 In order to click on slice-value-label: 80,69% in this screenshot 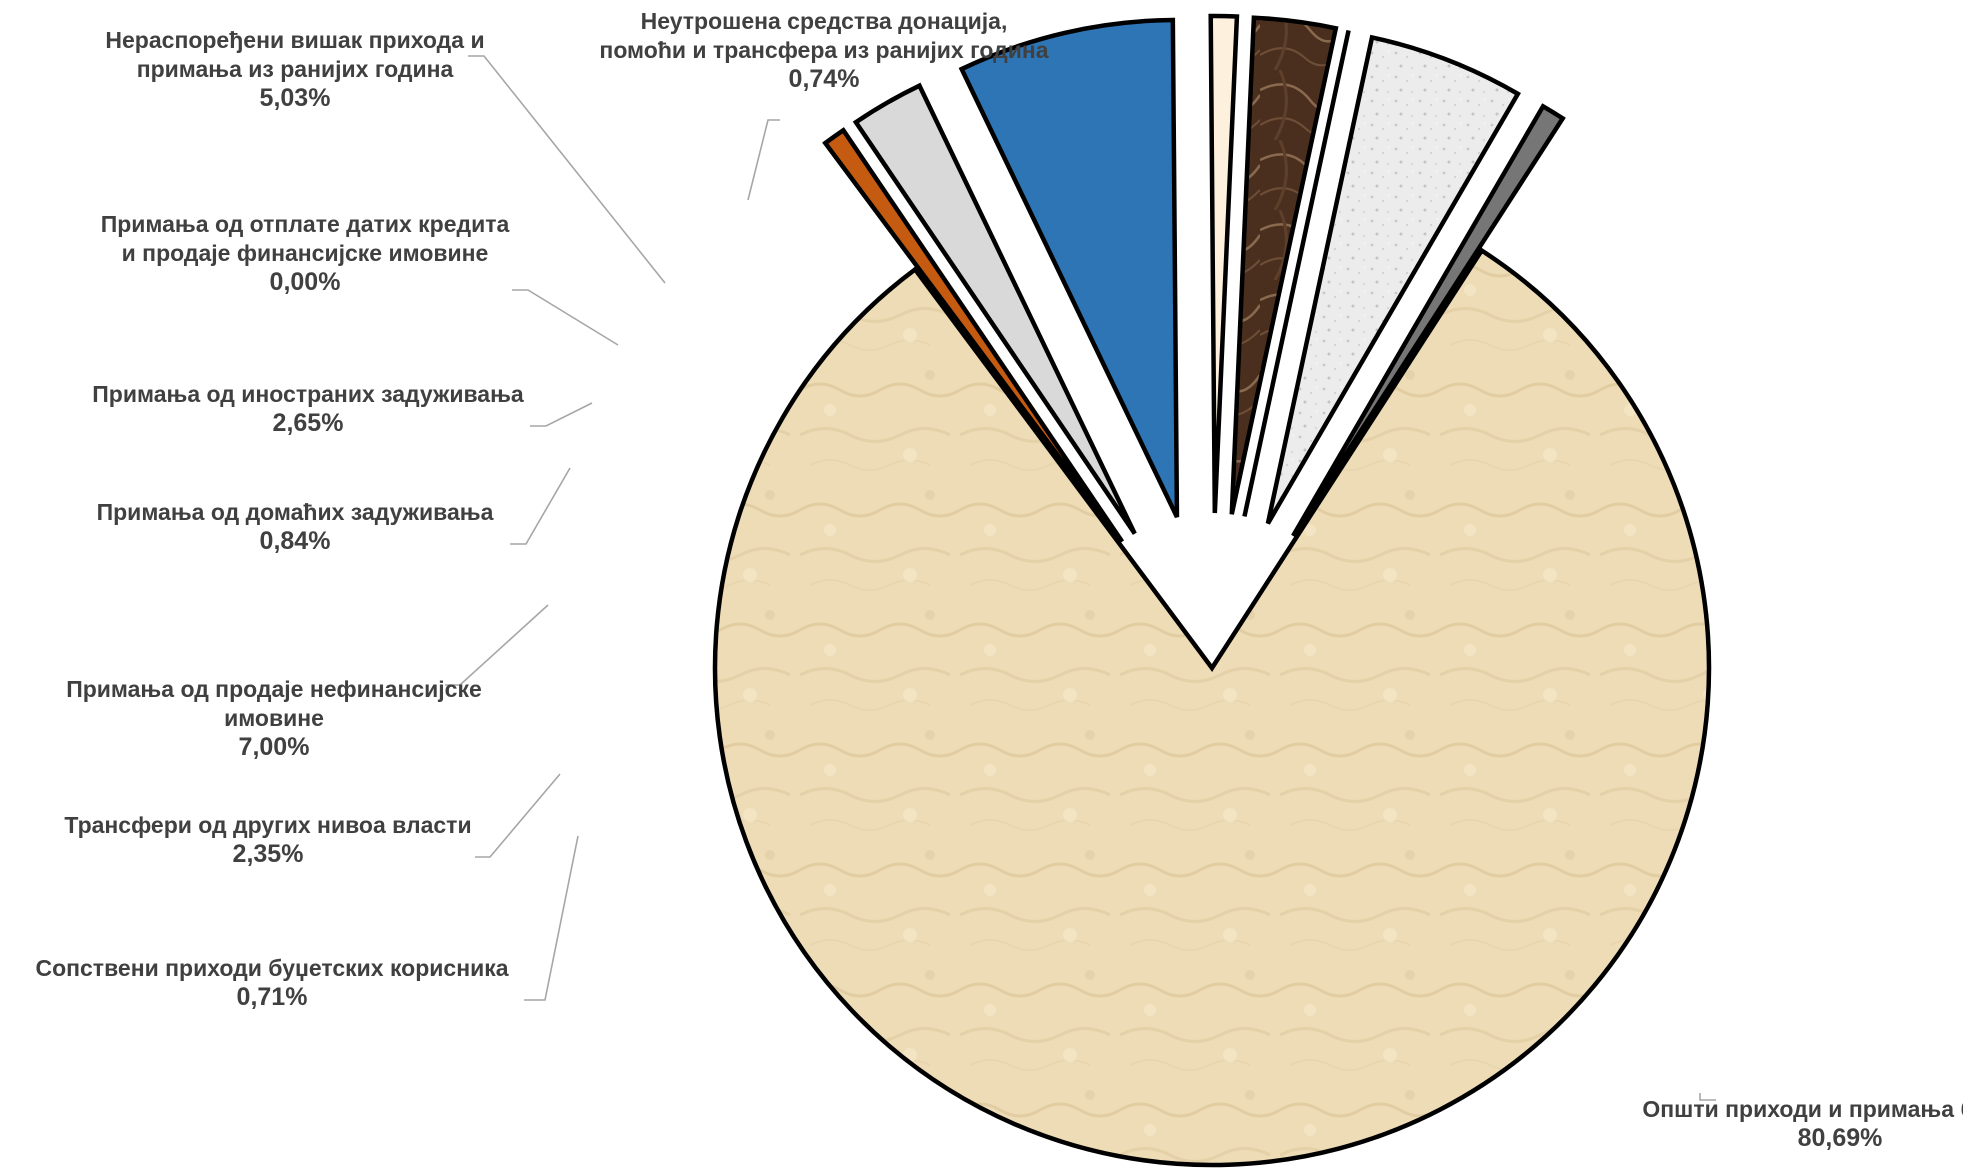, I will do `click(1840, 1138)`.